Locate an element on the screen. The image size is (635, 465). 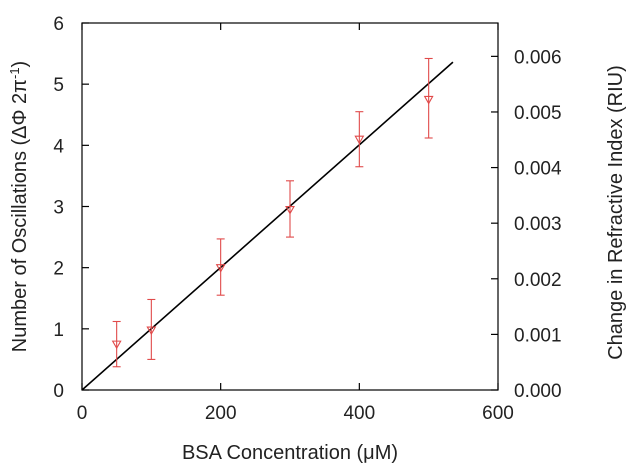
y2-tick-label: 0.002 is located at coordinates (538, 280).